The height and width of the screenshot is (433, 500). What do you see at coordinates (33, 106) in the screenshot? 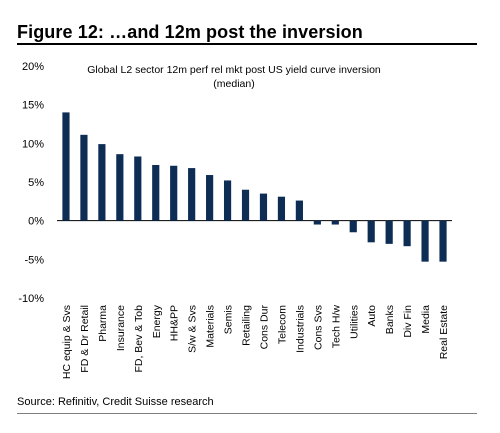
I see `y-tick-label: 15%` at bounding box center [33, 106].